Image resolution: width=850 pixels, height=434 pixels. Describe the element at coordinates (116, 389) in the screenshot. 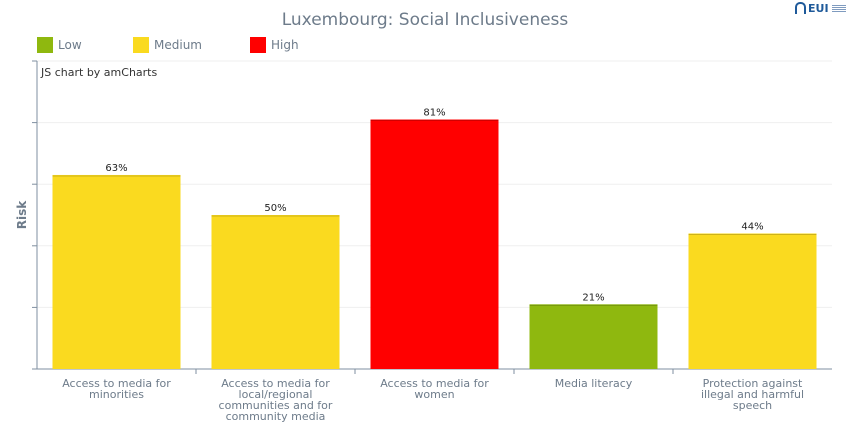

I see `category-label: Access to media for minorities` at that location.